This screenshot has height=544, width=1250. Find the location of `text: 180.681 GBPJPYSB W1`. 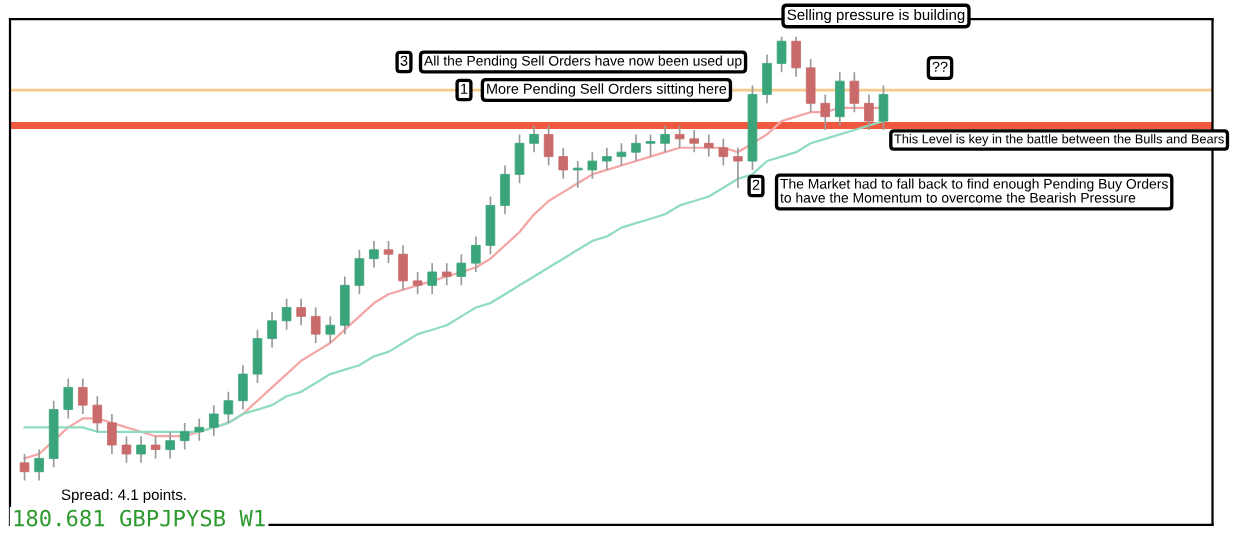

text: 180.681 GBPJPYSB W1 is located at coordinates (139, 518).